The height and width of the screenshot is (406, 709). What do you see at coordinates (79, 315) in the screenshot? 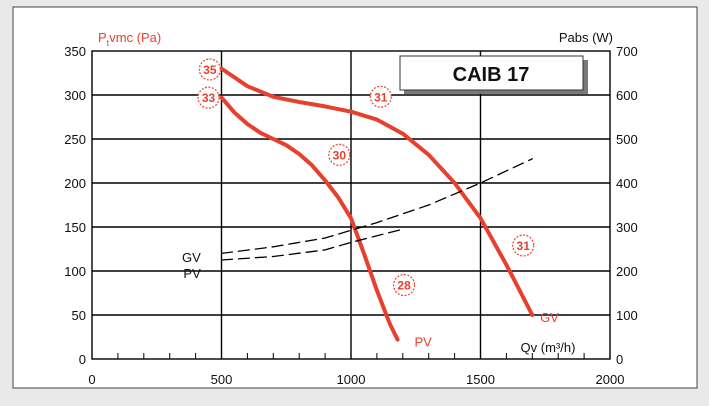
I see `y-left-tick-label: 50` at bounding box center [79, 315].